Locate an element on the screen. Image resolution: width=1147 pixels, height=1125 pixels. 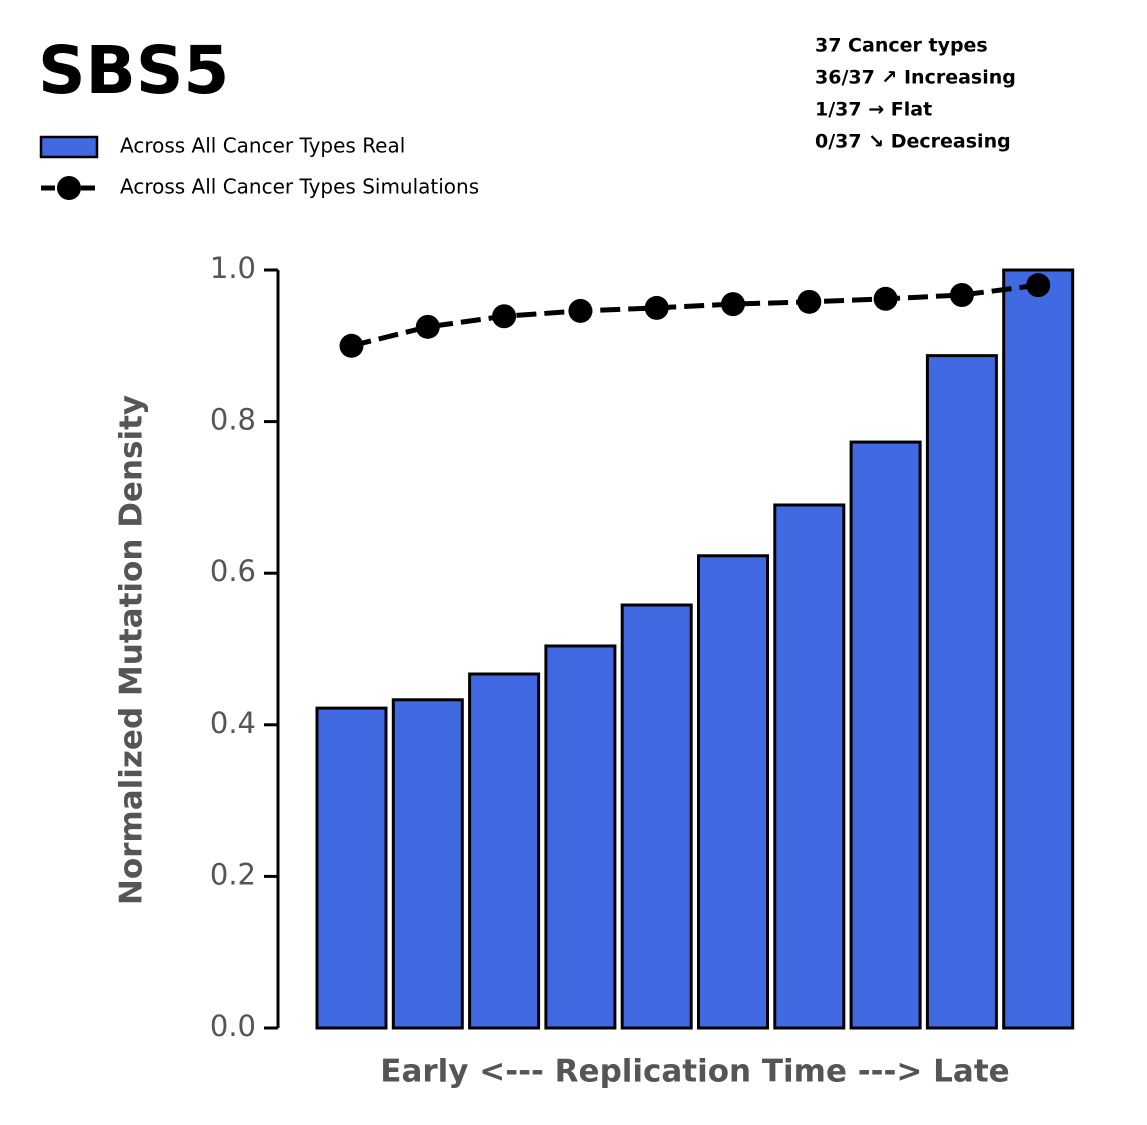
annotation: 37 Cancer types is located at coordinates (901, 46).